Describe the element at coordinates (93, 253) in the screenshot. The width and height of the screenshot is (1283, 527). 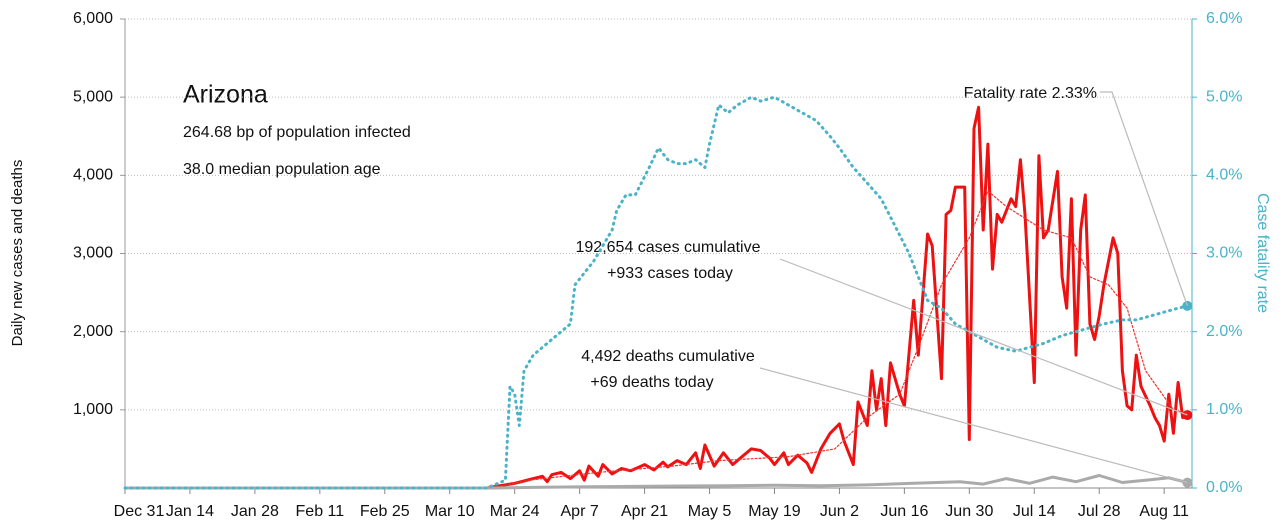
I see `y-tick-label: 3,000` at that location.